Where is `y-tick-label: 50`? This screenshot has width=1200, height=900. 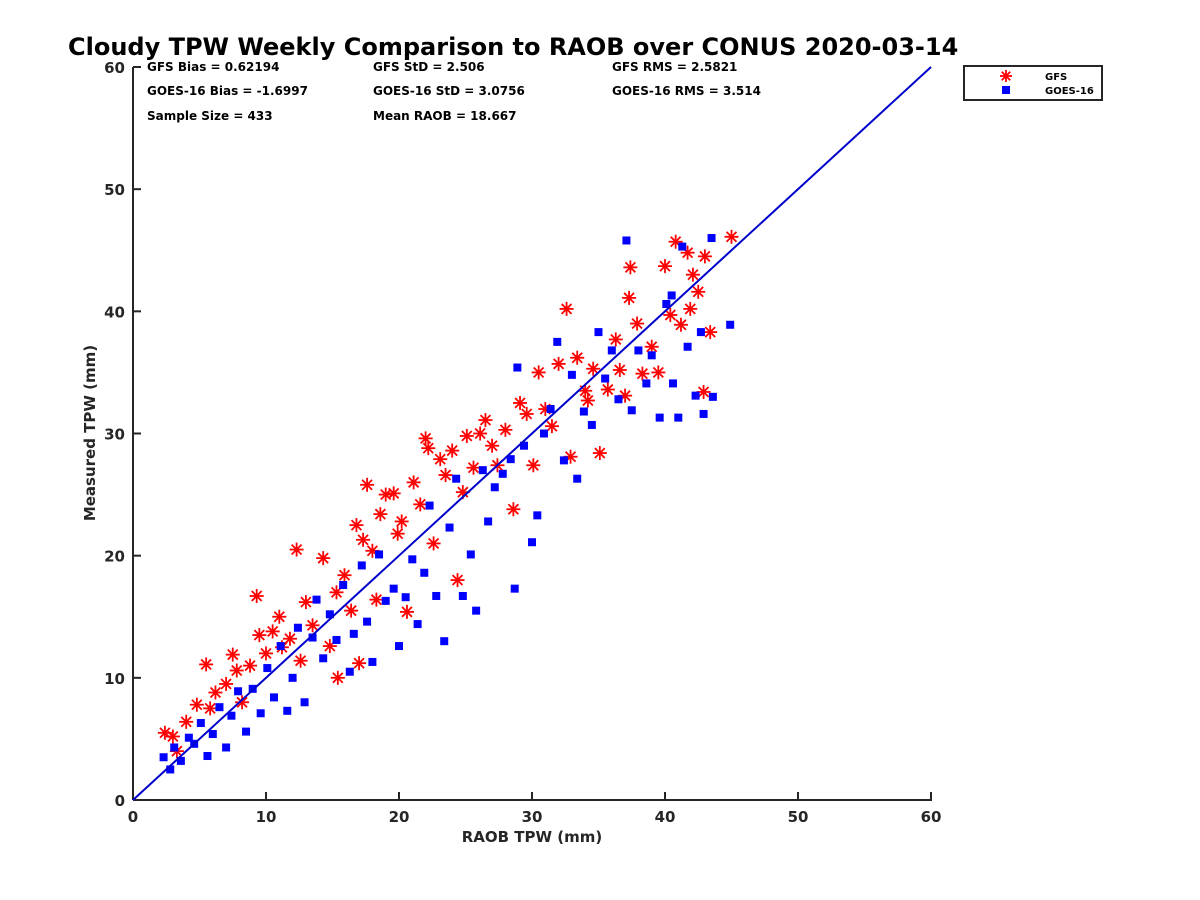
y-tick-label: 50 is located at coordinates (114, 190).